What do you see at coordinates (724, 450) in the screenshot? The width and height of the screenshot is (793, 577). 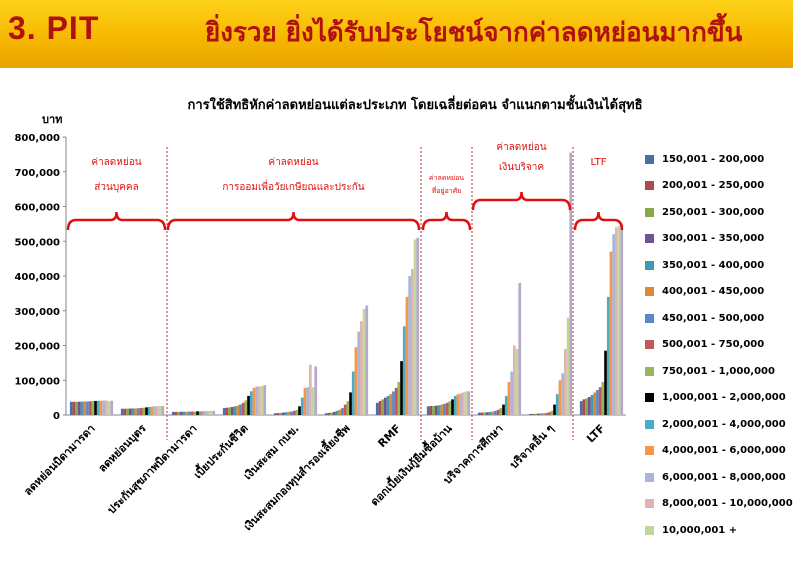 I see `legend-label: 4,000,001 - 6,000,000` at bounding box center [724, 450].